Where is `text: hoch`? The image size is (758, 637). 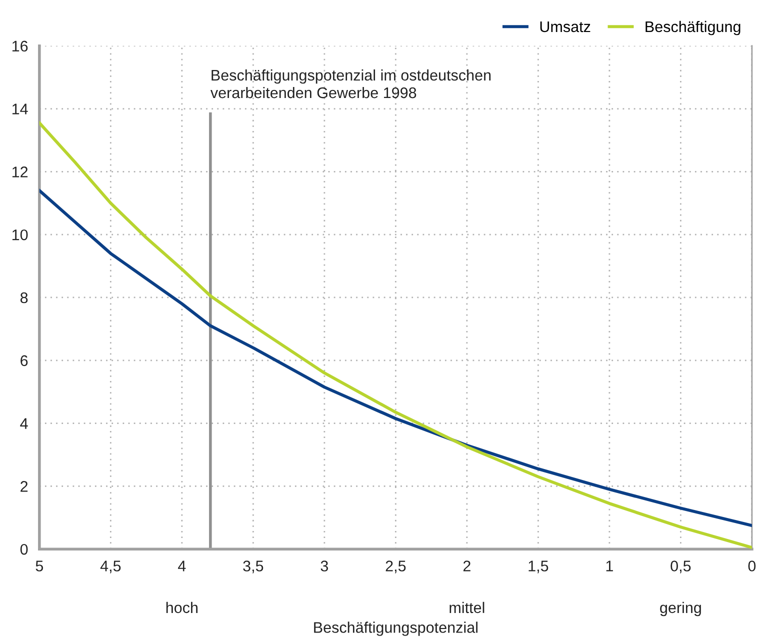 text: hoch is located at coordinates (182, 608).